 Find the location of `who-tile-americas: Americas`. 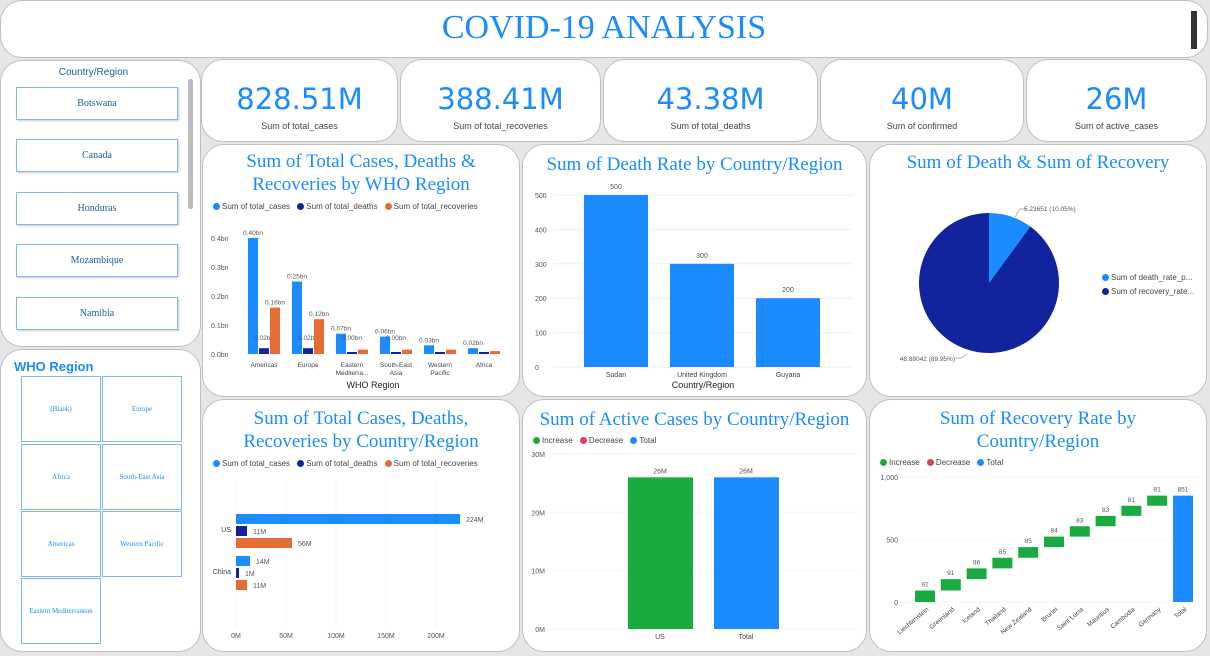

who-tile-americas: Americas is located at coordinates (61, 544).